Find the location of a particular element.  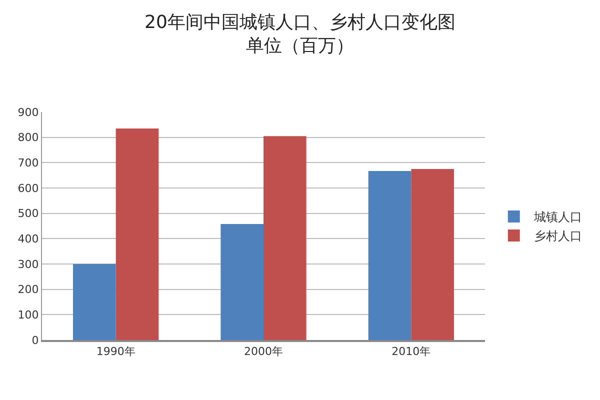

y-tick-label: 0 is located at coordinates (35, 340).